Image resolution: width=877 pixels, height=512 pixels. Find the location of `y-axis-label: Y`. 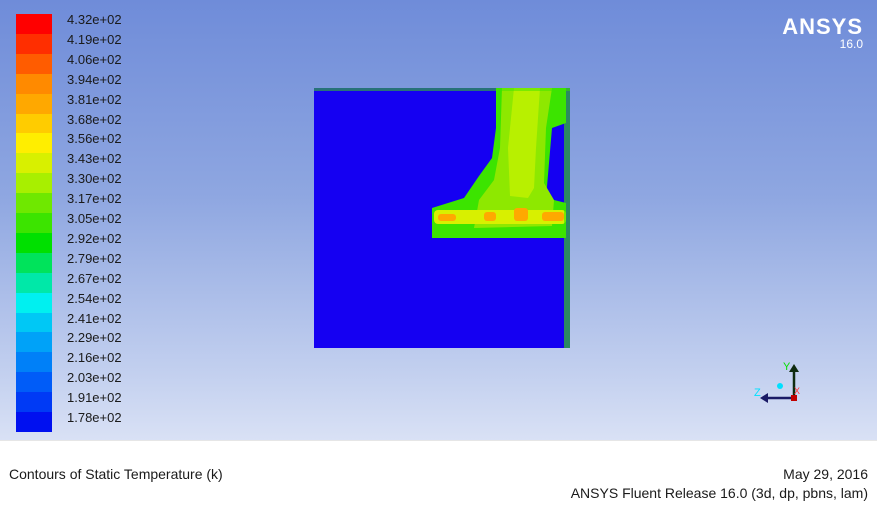

y-axis-label: Y is located at coordinates (787, 367).